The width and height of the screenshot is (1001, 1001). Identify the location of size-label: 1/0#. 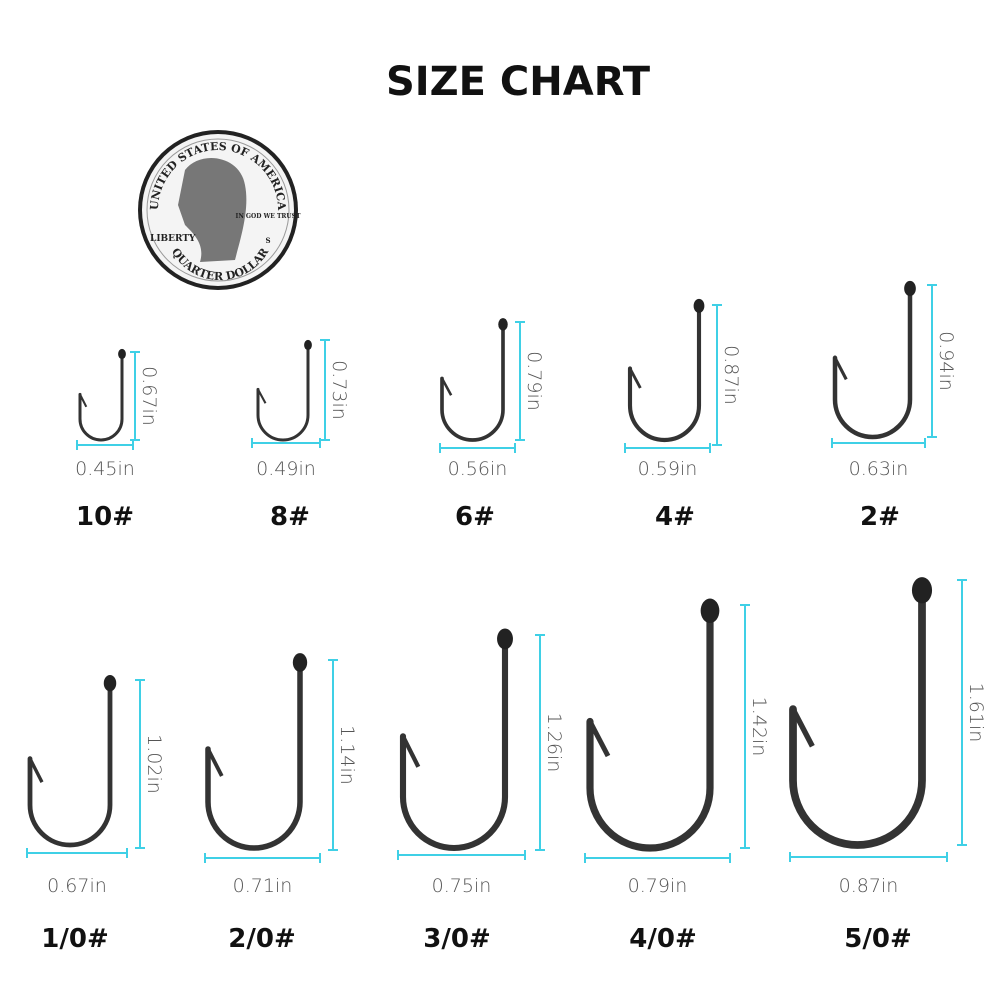
(74, 939).